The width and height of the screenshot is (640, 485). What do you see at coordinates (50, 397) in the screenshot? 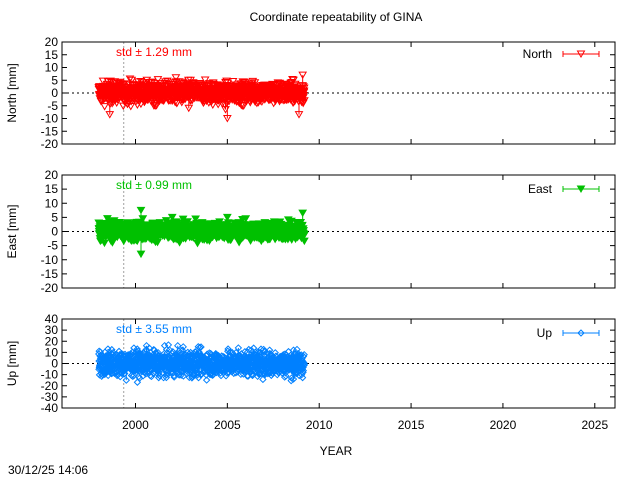
I see `y-tick-label: -30` at bounding box center [50, 397].